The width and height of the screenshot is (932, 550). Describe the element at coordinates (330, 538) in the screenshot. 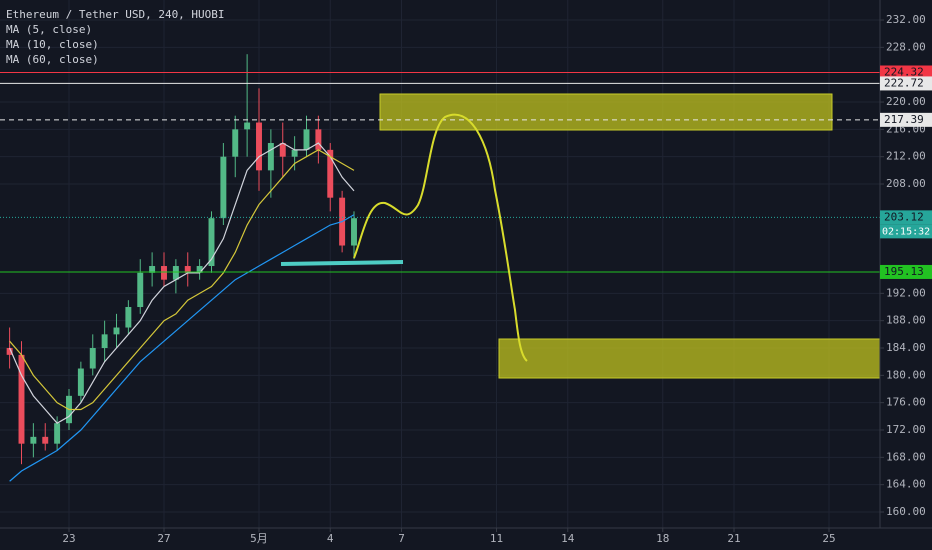

I see `x-tick-label: 4` at that location.